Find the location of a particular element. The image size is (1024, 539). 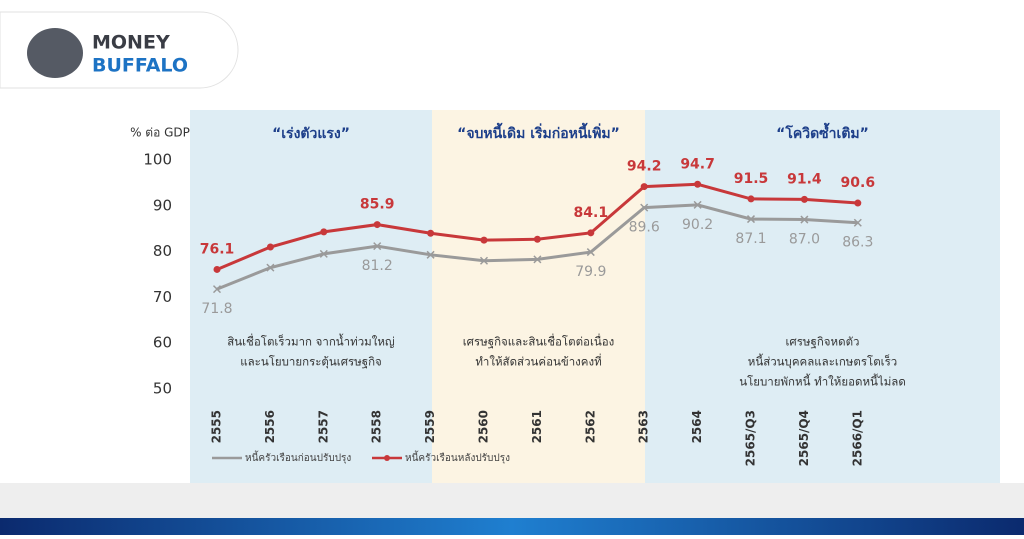

logo-text: MONEY is located at coordinates (131, 43).